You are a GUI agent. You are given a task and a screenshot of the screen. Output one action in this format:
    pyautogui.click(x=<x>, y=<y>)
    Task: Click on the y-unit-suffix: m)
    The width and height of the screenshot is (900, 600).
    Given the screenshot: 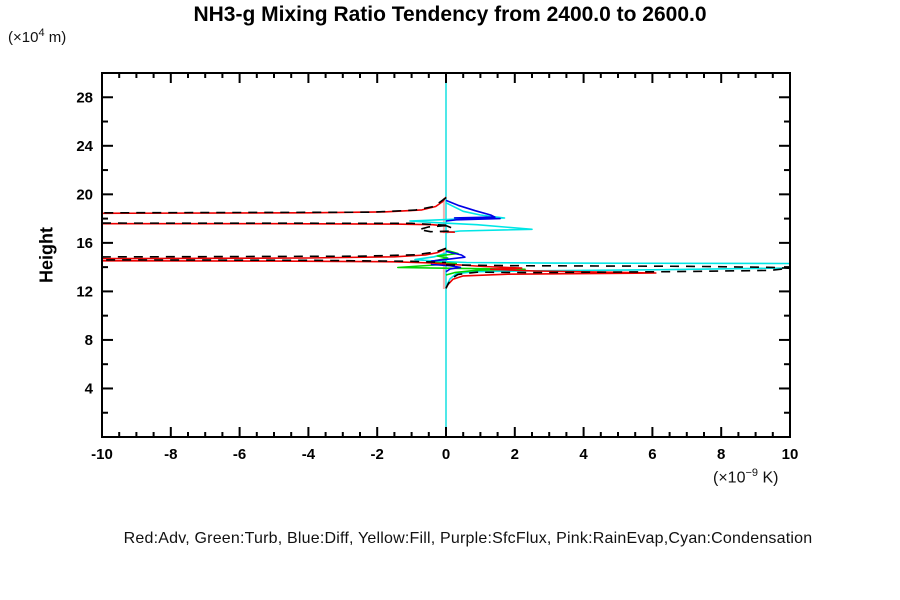 What is the action you would take?
    pyautogui.click(x=55, y=37)
    